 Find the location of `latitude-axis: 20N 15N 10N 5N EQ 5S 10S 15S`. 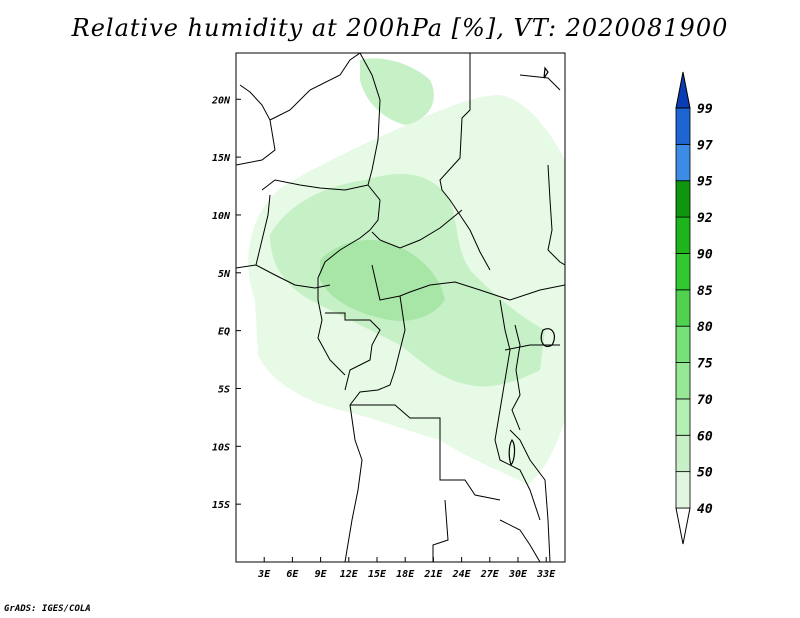

latitude-axis: 20N 15N 10N 5N EQ 5S 10S 15S is located at coordinates (226, 303).